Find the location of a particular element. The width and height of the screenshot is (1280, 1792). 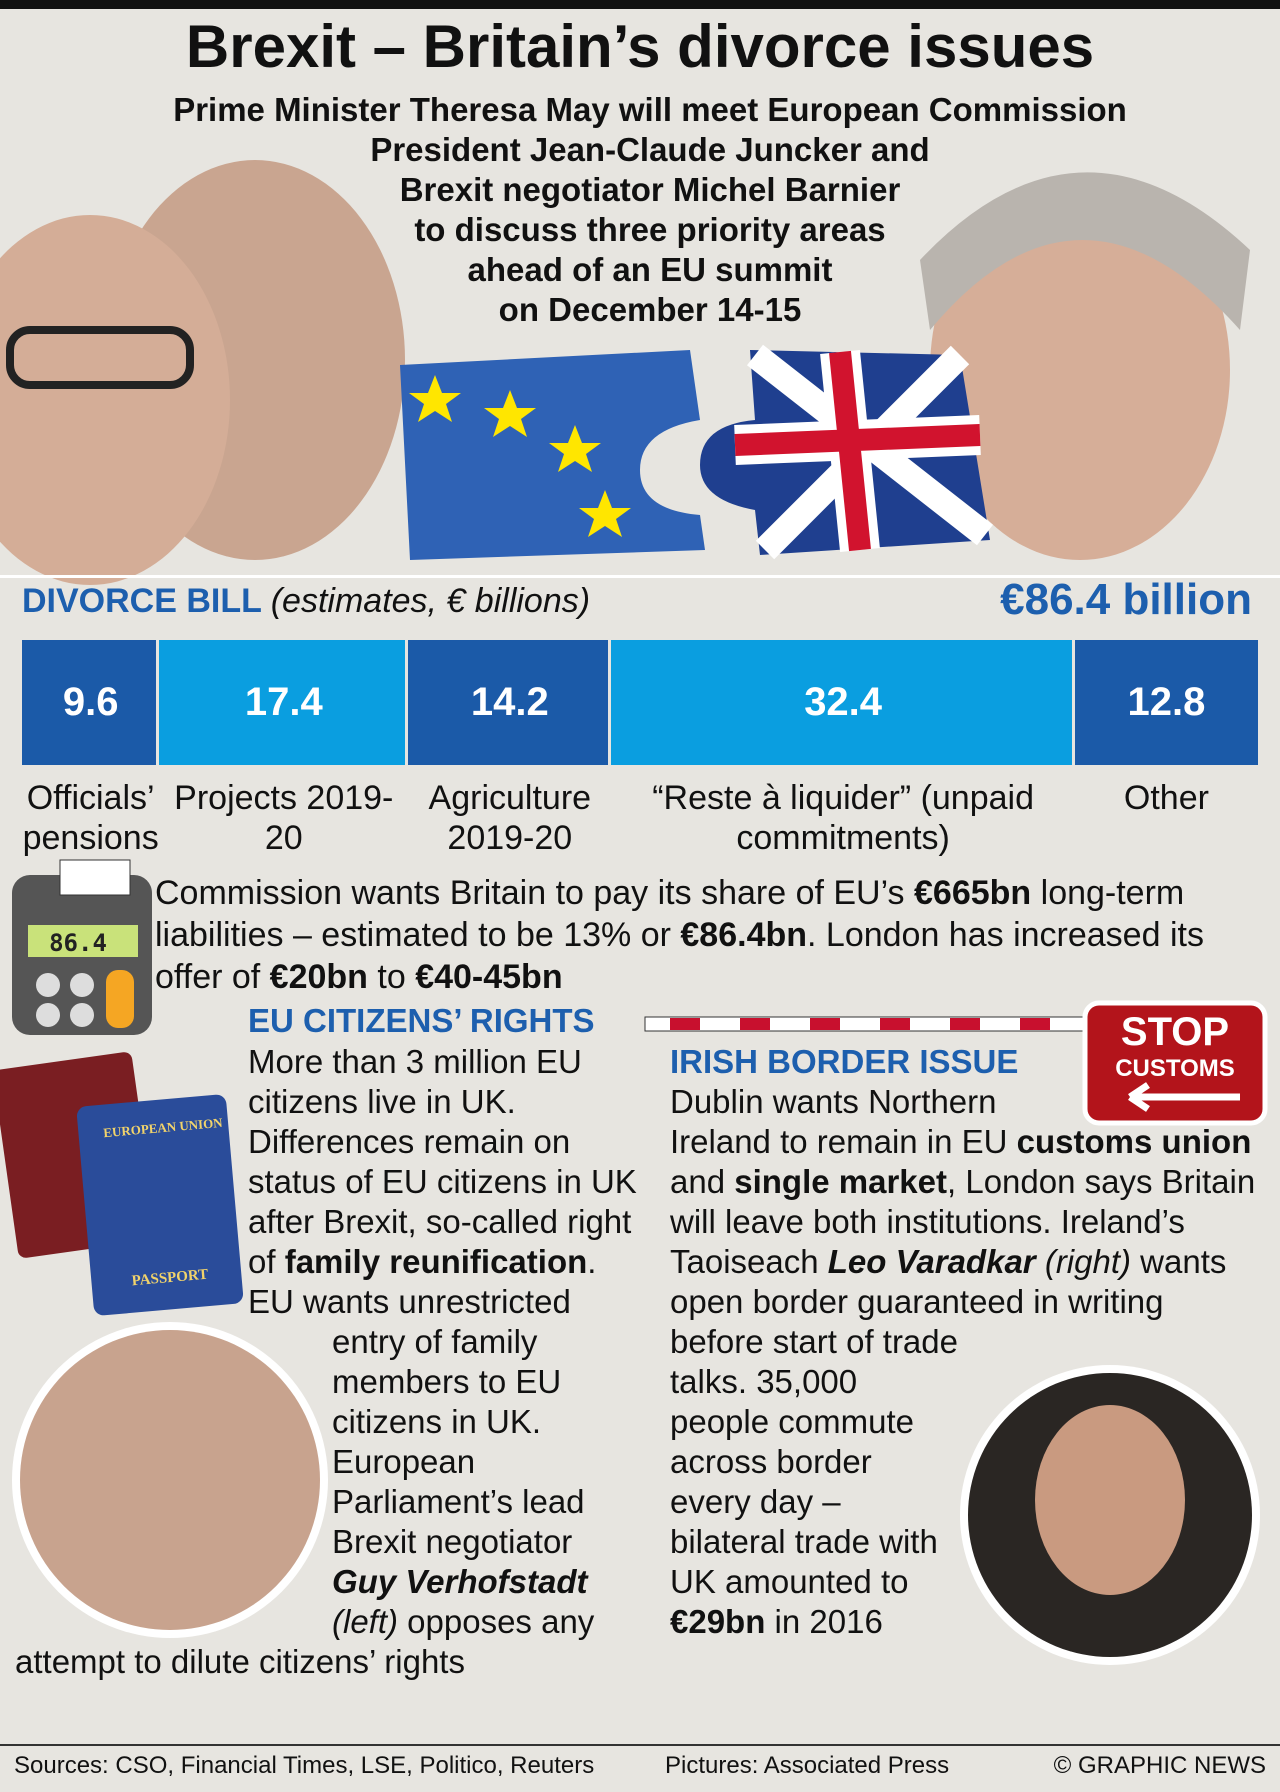

text-run: (left) is located at coordinates (365, 1621).